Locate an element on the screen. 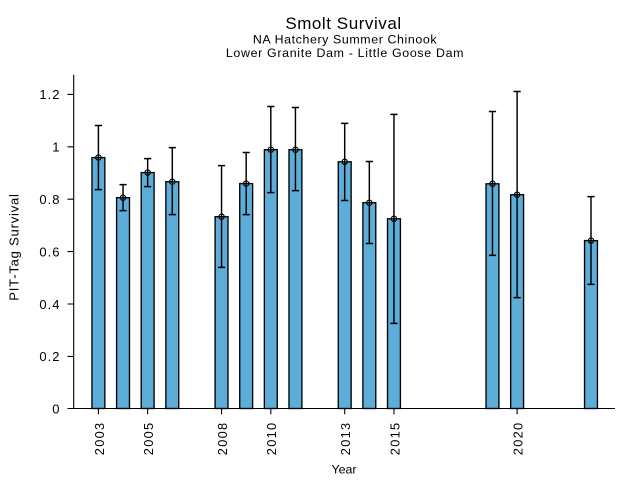  svg-text: 0.2 is located at coordinates (49, 356).